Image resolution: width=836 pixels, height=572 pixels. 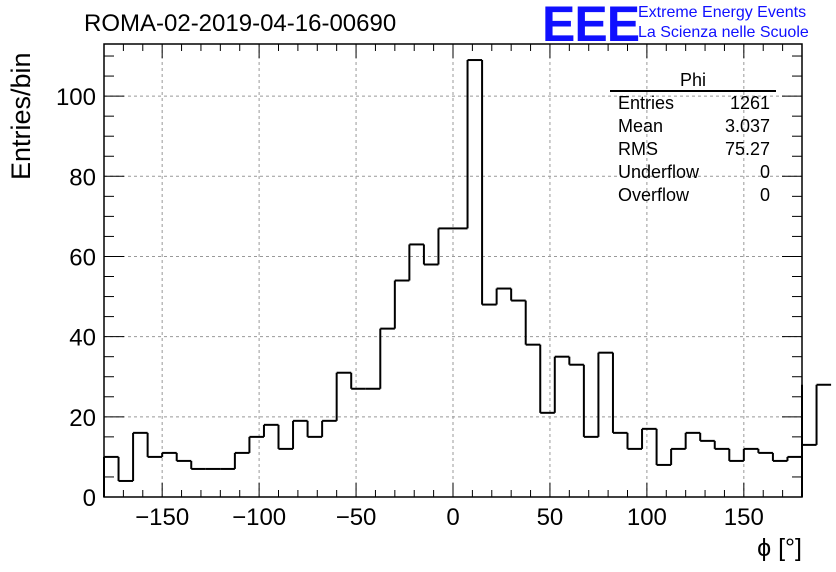 I want to click on eee-logo: EEE, so click(x=591, y=26).